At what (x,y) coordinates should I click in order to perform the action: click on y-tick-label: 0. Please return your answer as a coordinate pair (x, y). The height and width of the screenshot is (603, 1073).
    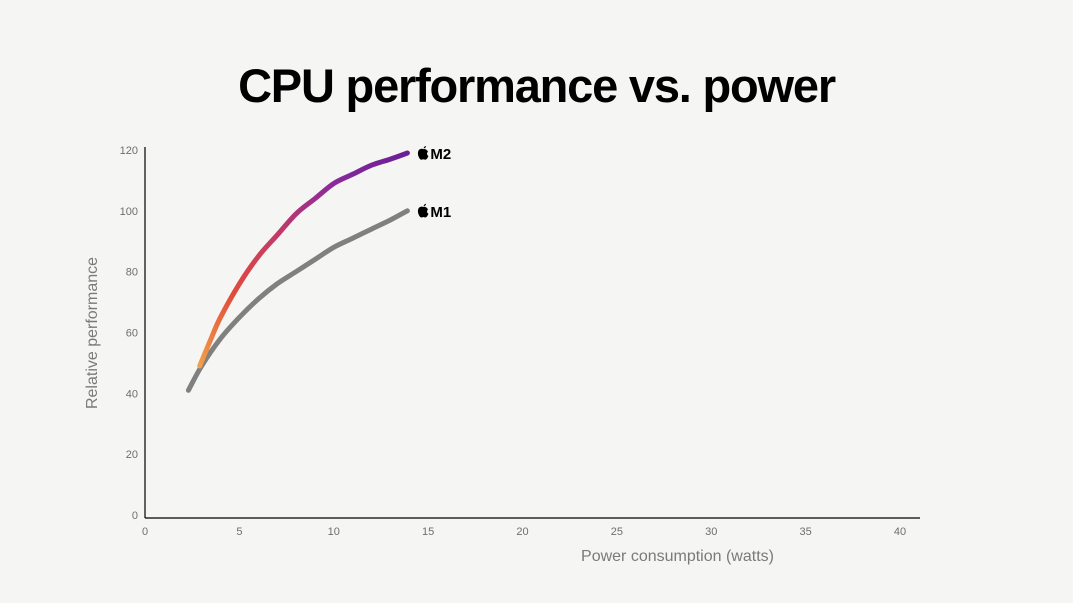
    Looking at the image, I should click on (135, 516).